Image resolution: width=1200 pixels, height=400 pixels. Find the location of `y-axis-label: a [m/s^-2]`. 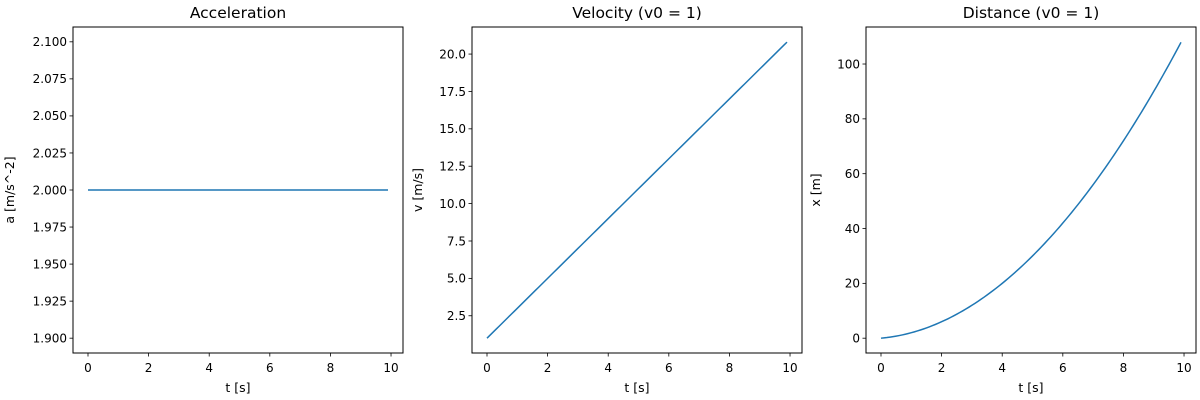

y-axis-label: a [m/s^-2] is located at coordinates (9, 189).